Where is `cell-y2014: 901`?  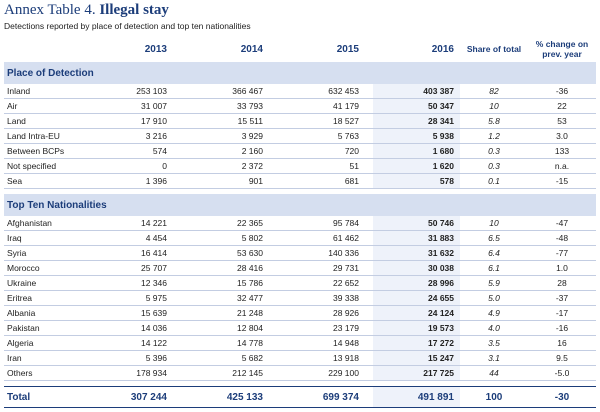 cell-y2014: 901 is located at coordinates (229, 181).